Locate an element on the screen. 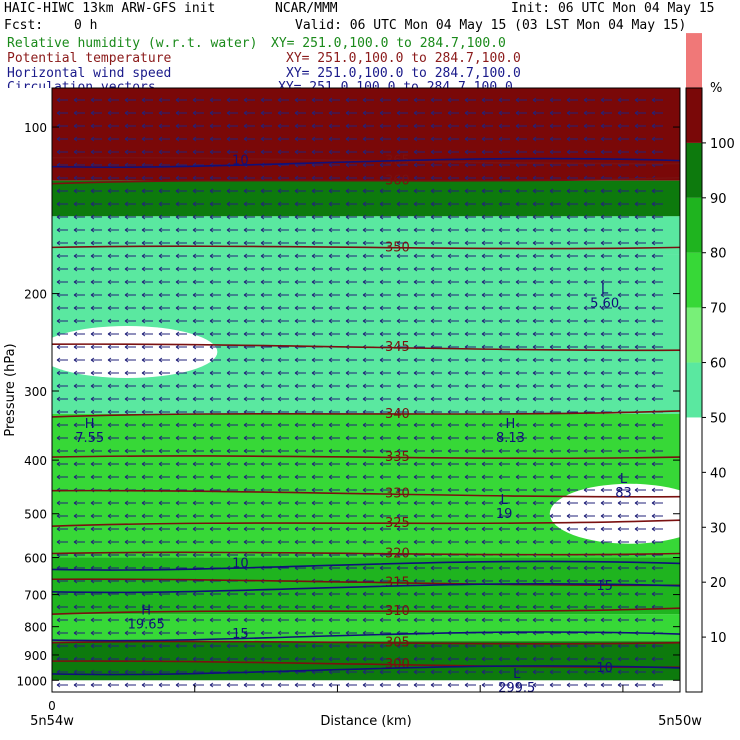  init-text: Init: 06 UTC Mon 04 May 15 is located at coordinates (613, 8).